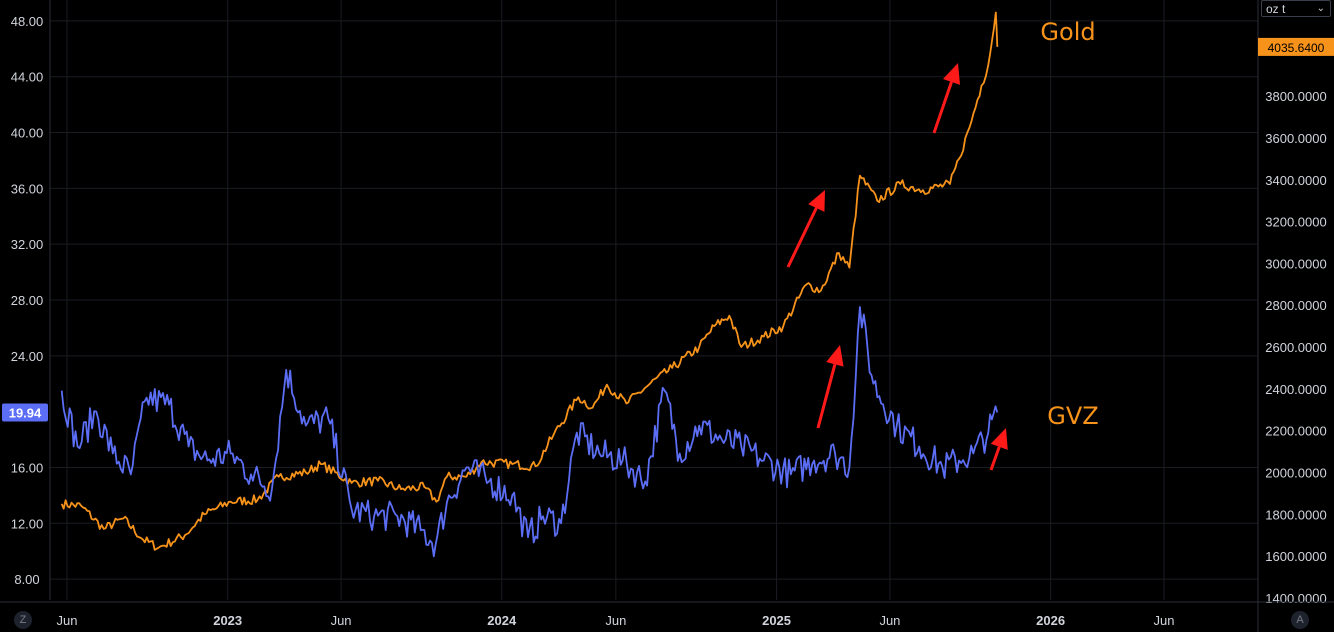 The image size is (1334, 632). What do you see at coordinates (1295, 222) in the screenshot?
I see `right-tick-label: 3200.0000` at bounding box center [1295, 222].